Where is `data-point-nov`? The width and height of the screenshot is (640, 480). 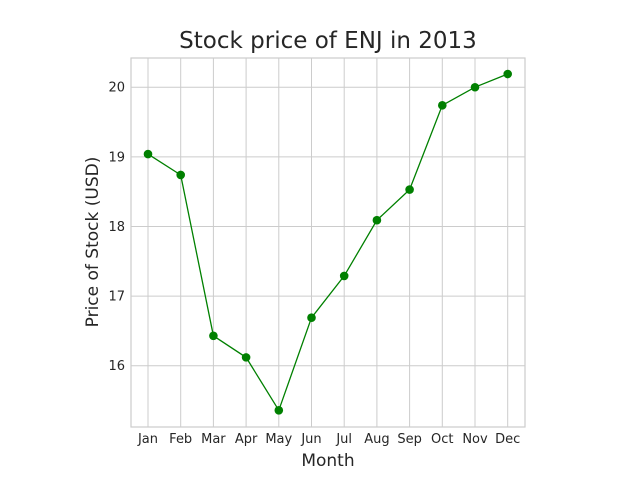
data-point-nov is located at coordinates (475, 87).